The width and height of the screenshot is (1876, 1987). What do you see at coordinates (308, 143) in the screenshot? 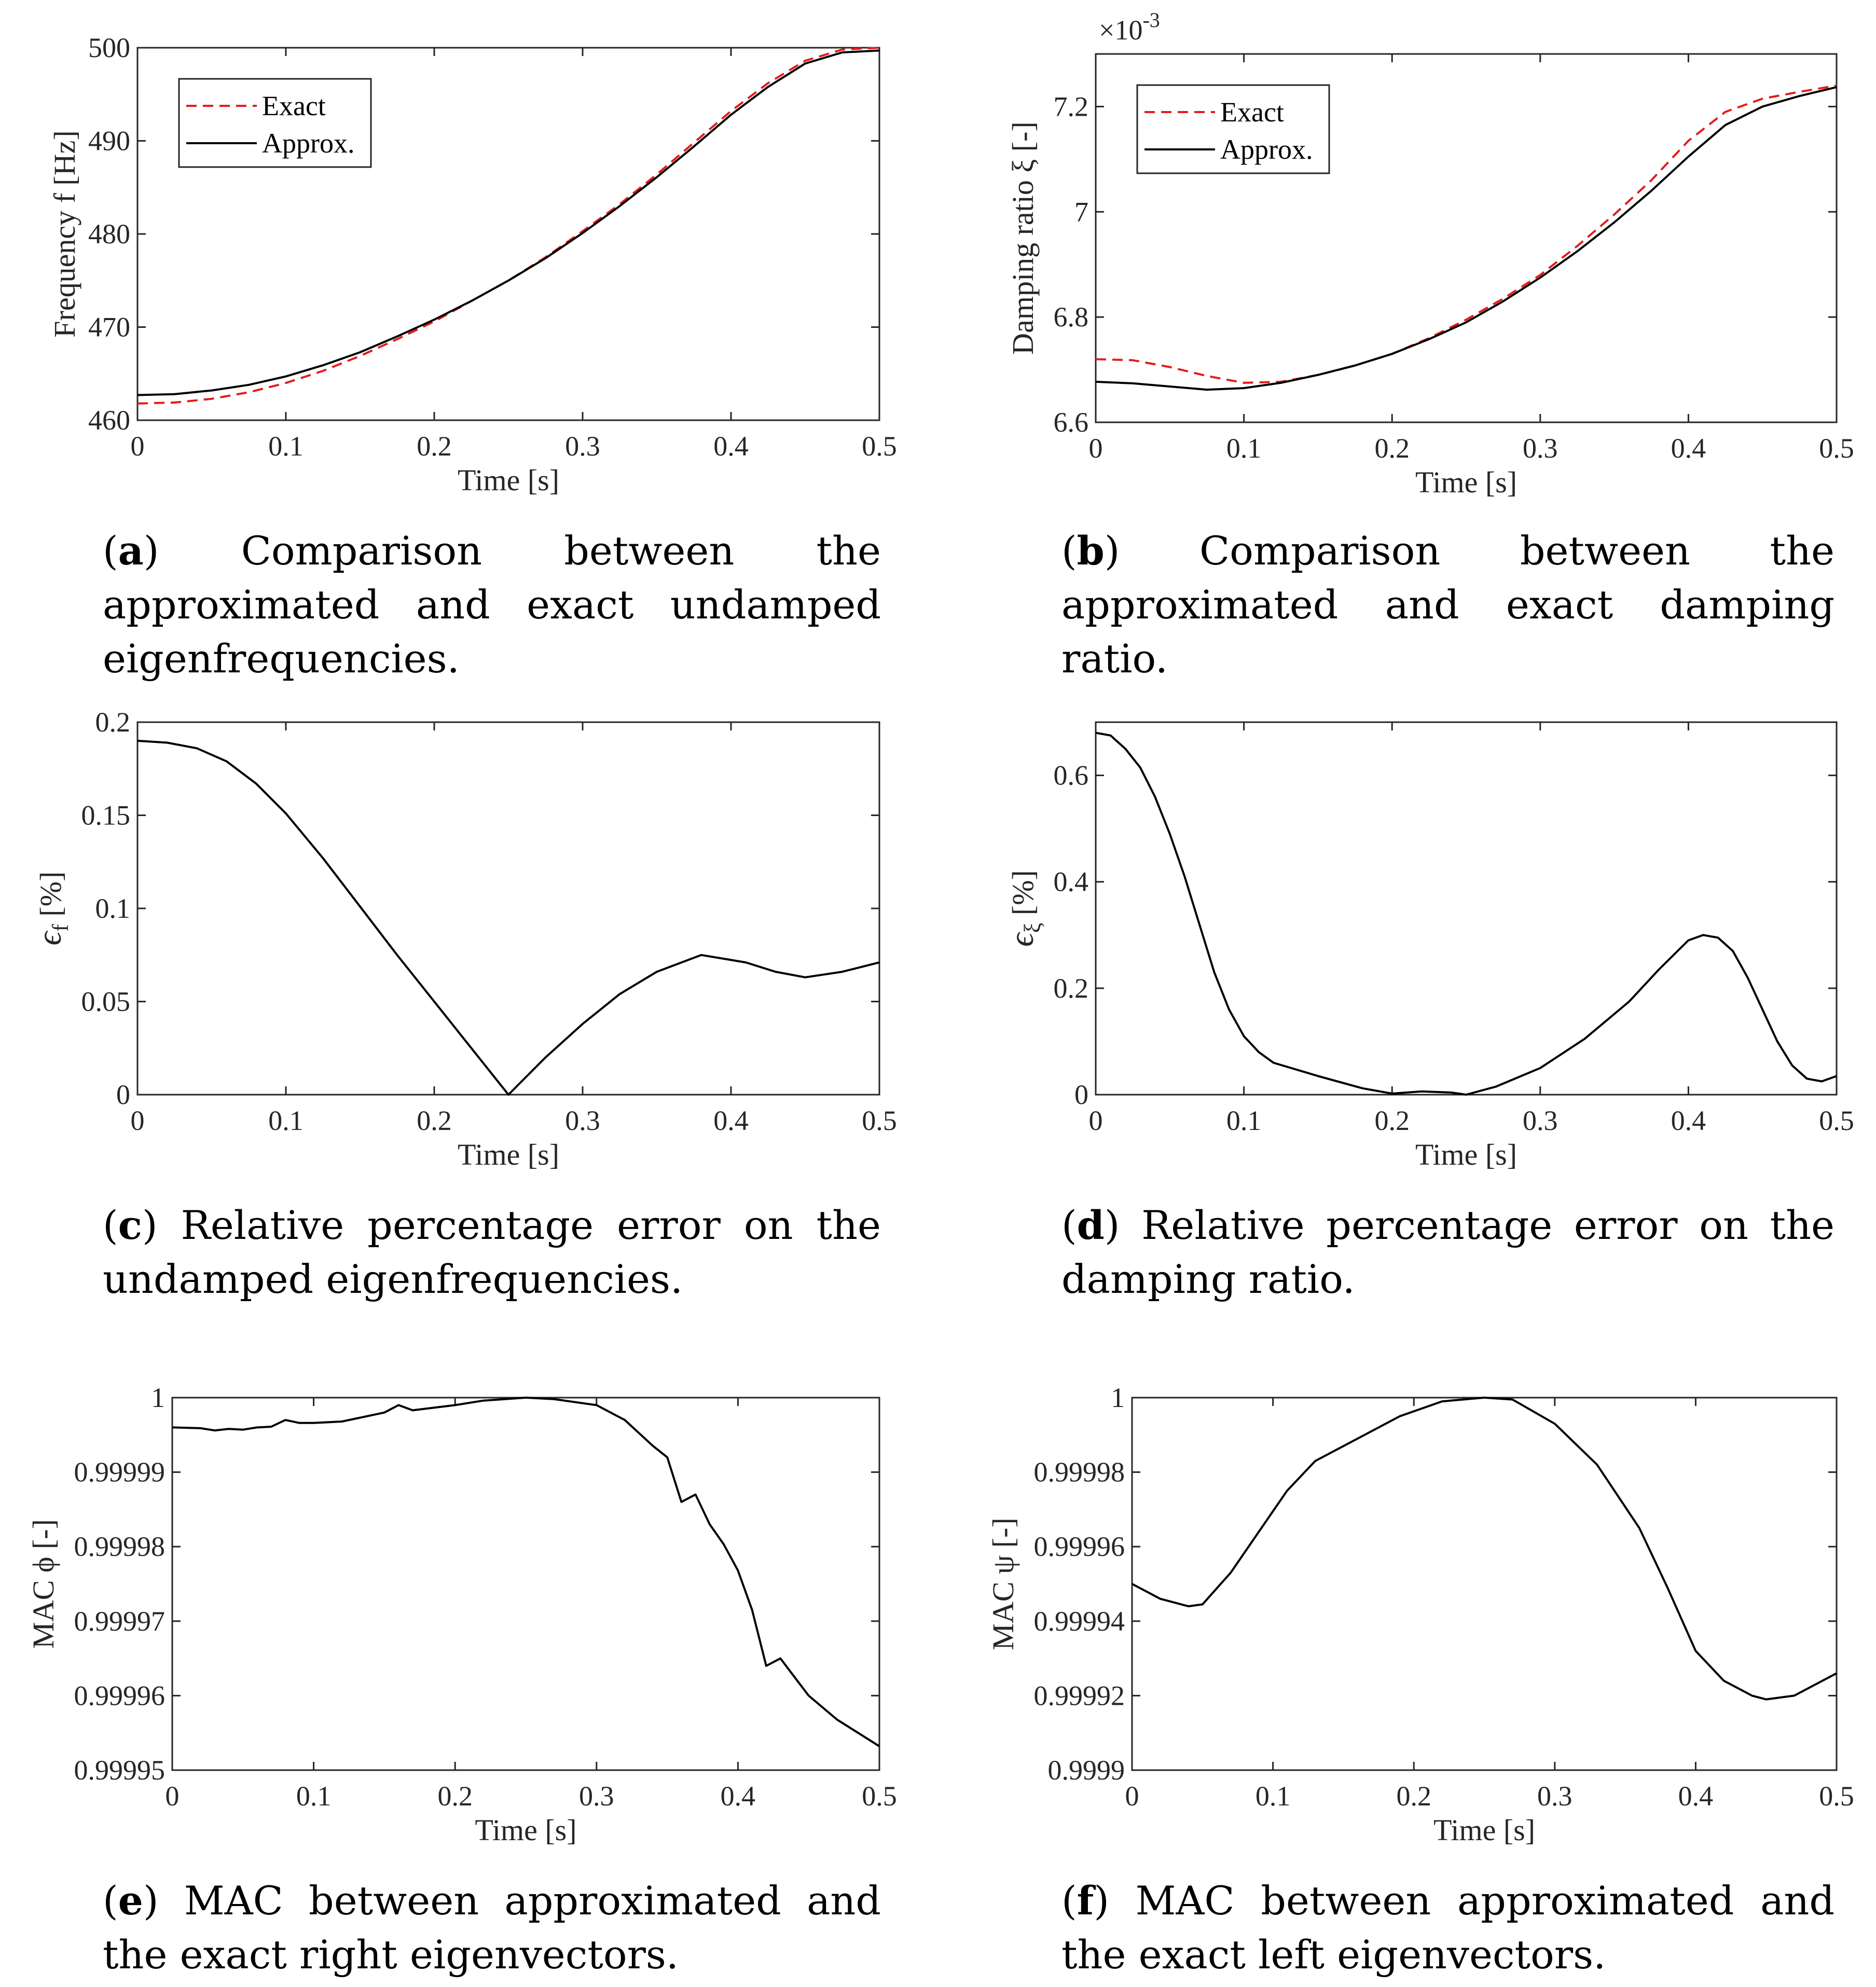
I see `legend-entry: Approx.` at bounding box center [308, 143].